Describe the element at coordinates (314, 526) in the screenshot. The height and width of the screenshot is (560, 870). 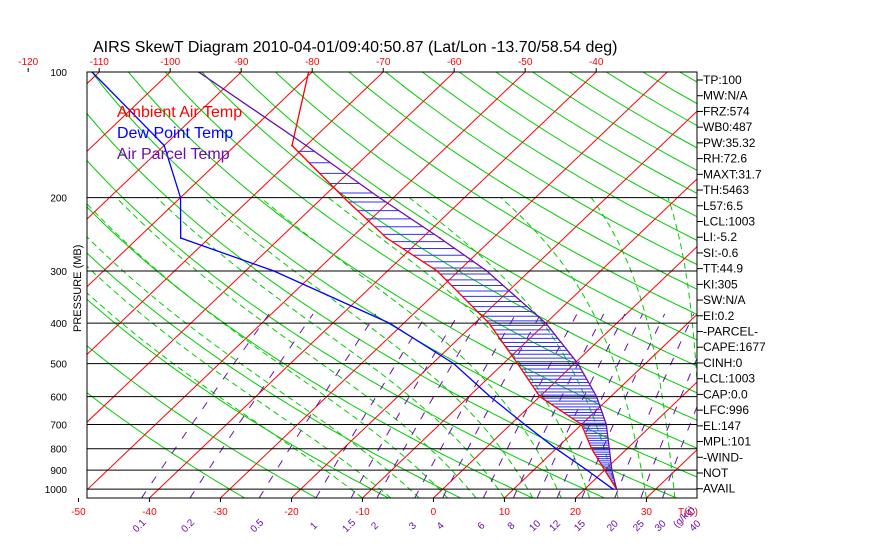
I see `mixing-ratio-tick-label: 1` at that location.